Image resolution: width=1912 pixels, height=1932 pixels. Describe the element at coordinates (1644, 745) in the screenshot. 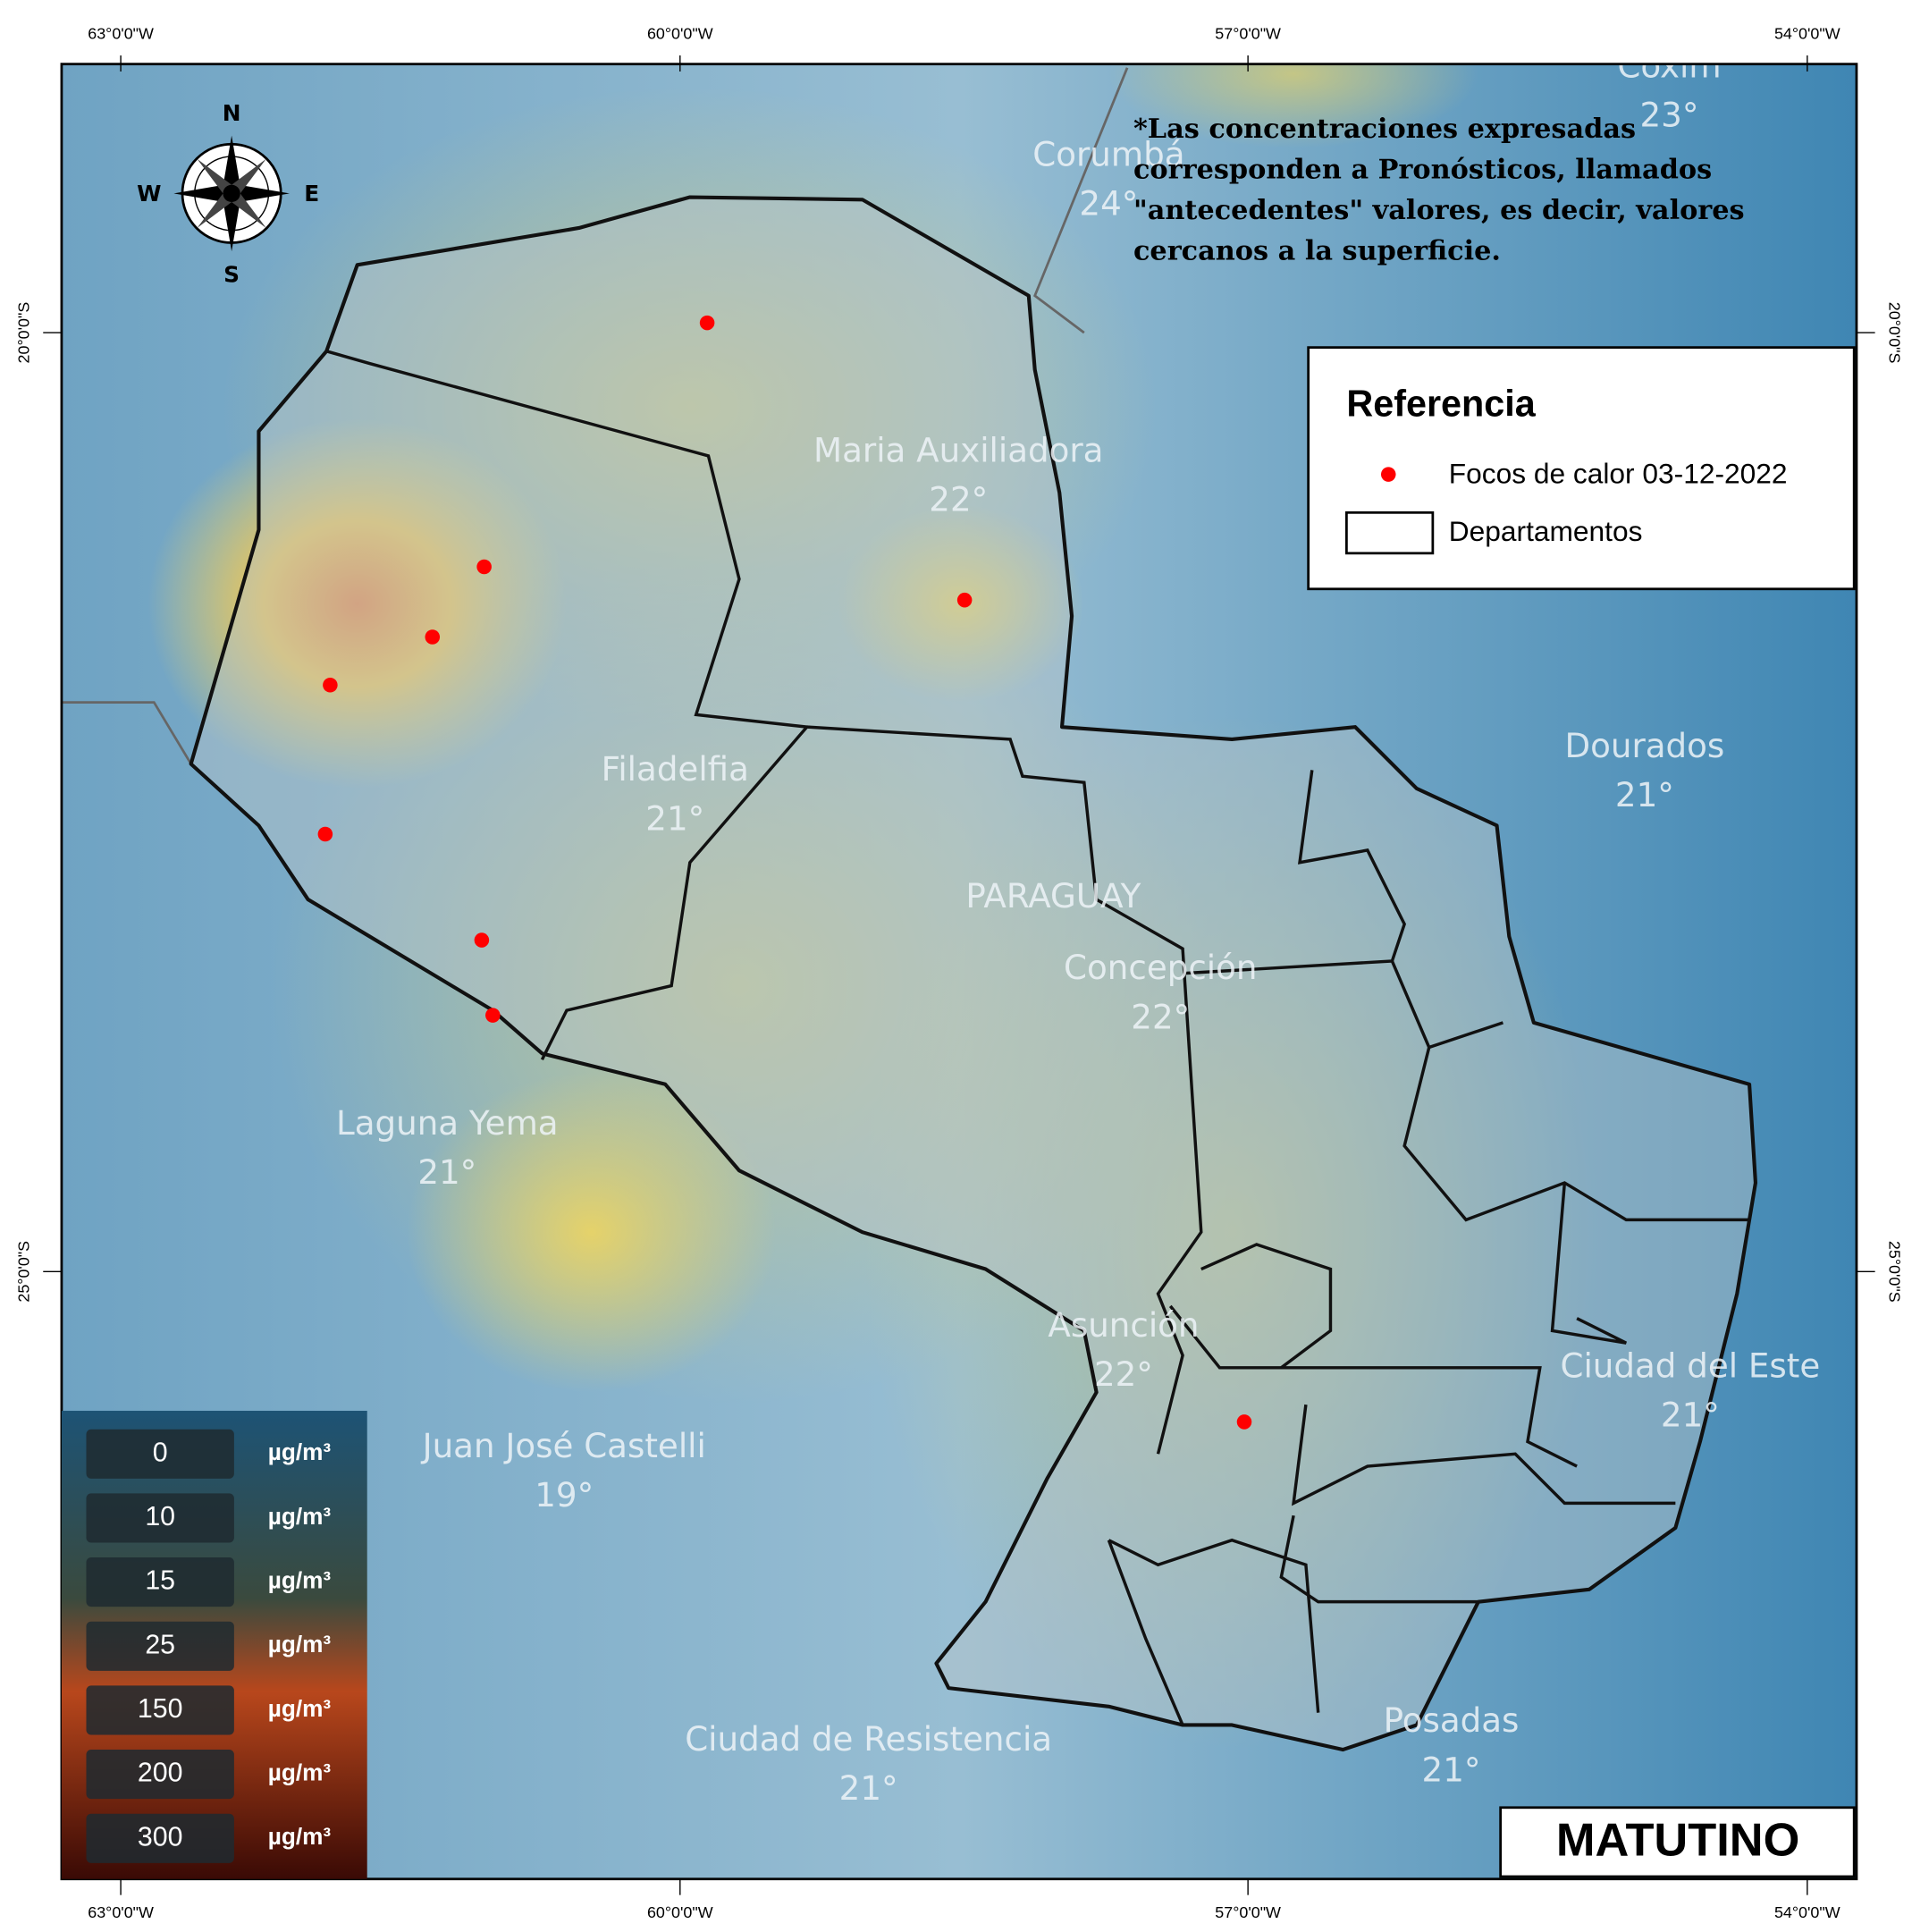

I see `place-name: Dourados` at that location.